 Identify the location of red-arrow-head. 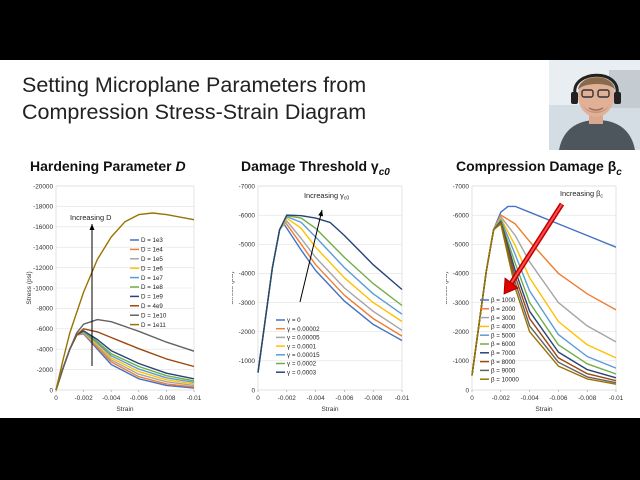
(511, 286).